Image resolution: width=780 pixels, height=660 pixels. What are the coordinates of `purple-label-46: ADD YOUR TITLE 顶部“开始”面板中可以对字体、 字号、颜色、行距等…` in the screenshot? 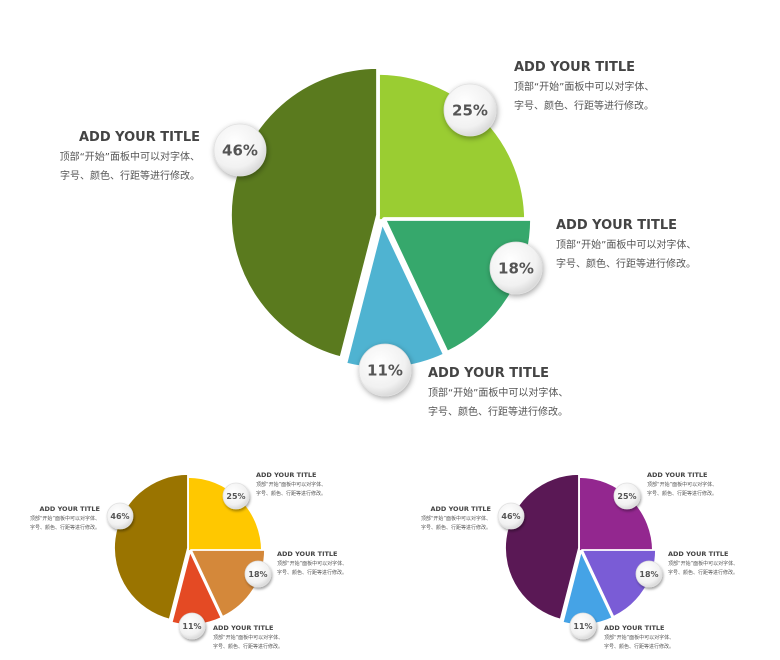 It's located at (456, 518).